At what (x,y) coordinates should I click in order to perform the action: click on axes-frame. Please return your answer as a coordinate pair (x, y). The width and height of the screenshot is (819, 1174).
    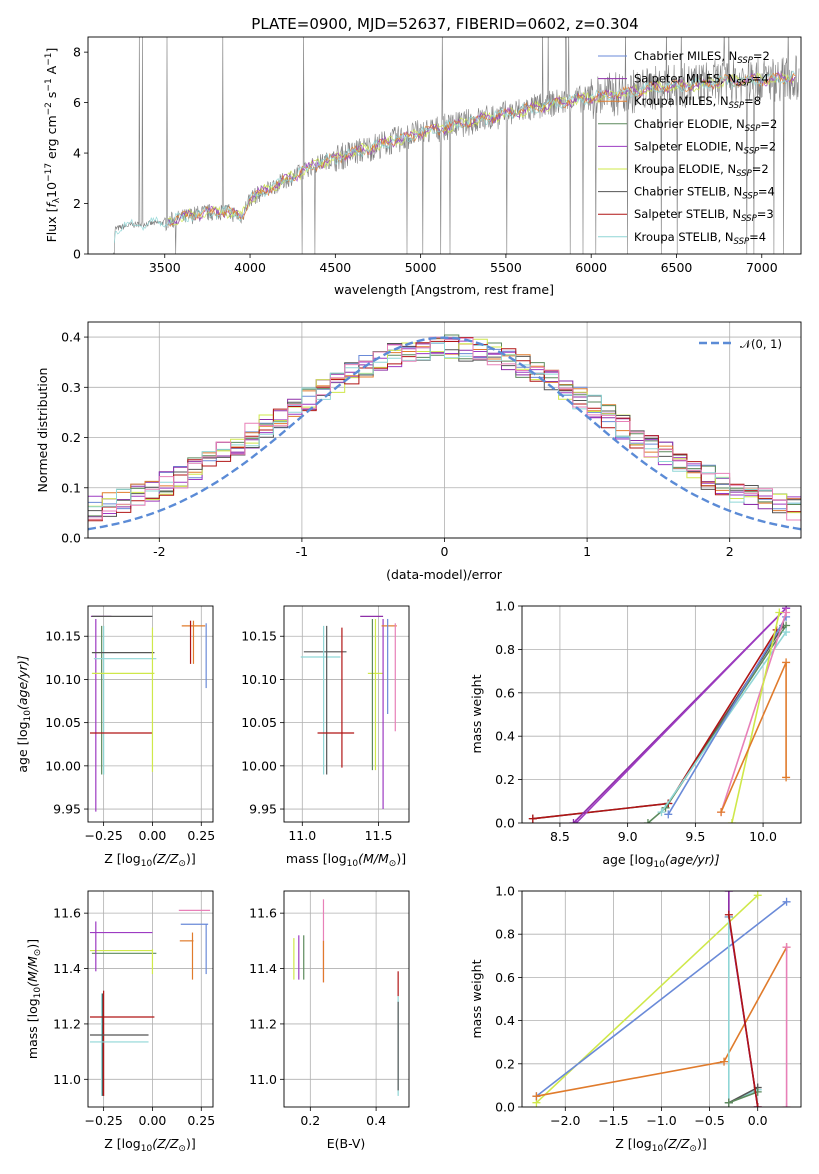
    Looking at the image, I should click on (150, 714).